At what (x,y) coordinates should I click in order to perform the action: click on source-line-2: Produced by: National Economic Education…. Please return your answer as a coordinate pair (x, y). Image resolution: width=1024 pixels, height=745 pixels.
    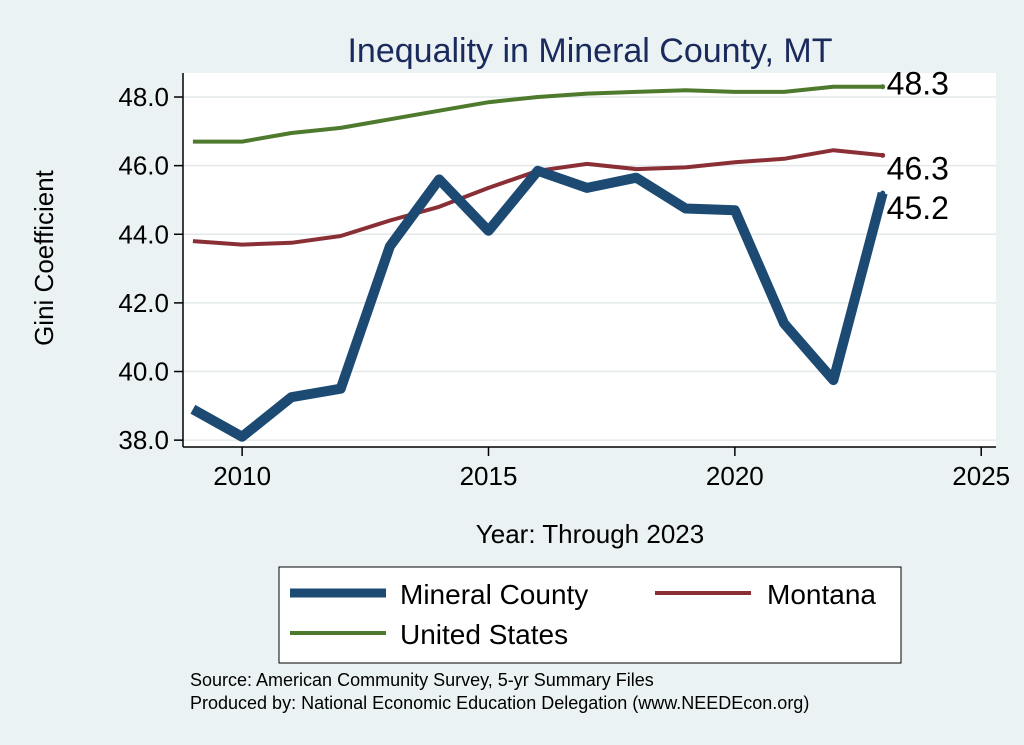
    Looking at the image, I should click on (499, 703).